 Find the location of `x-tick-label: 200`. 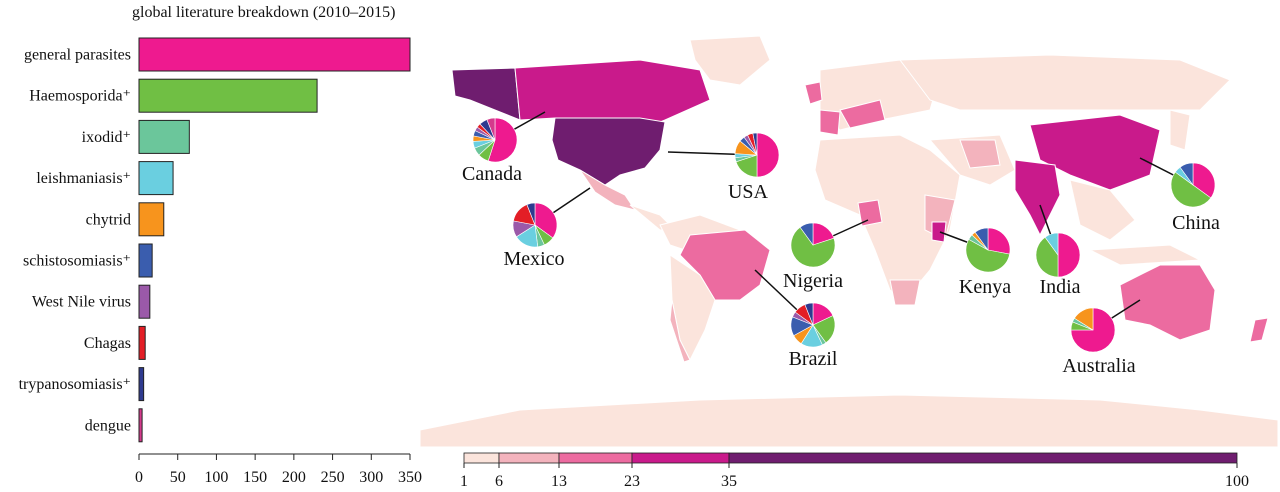

x-tick-label: 200 is located at coordinates (294, 477).